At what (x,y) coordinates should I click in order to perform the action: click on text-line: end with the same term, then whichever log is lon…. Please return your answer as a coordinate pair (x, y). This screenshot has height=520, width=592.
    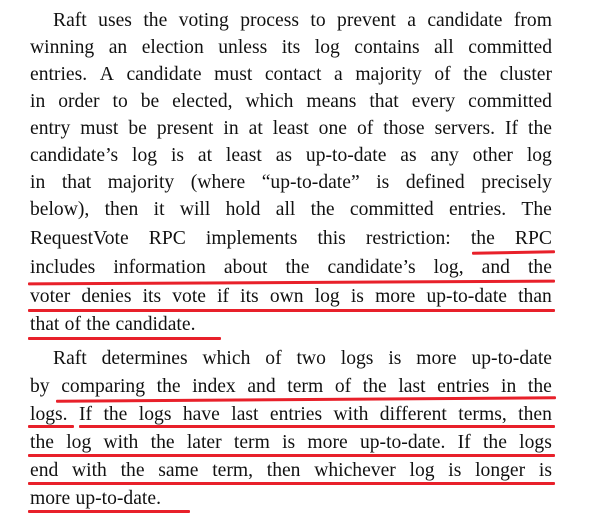
    Looking at the image, I should click on (291, 471).